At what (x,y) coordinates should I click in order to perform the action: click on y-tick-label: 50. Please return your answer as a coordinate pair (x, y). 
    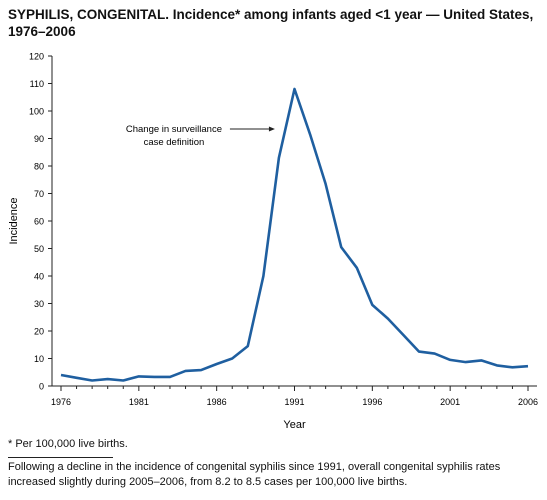
    Looking at the image, I should click on (39, 249).